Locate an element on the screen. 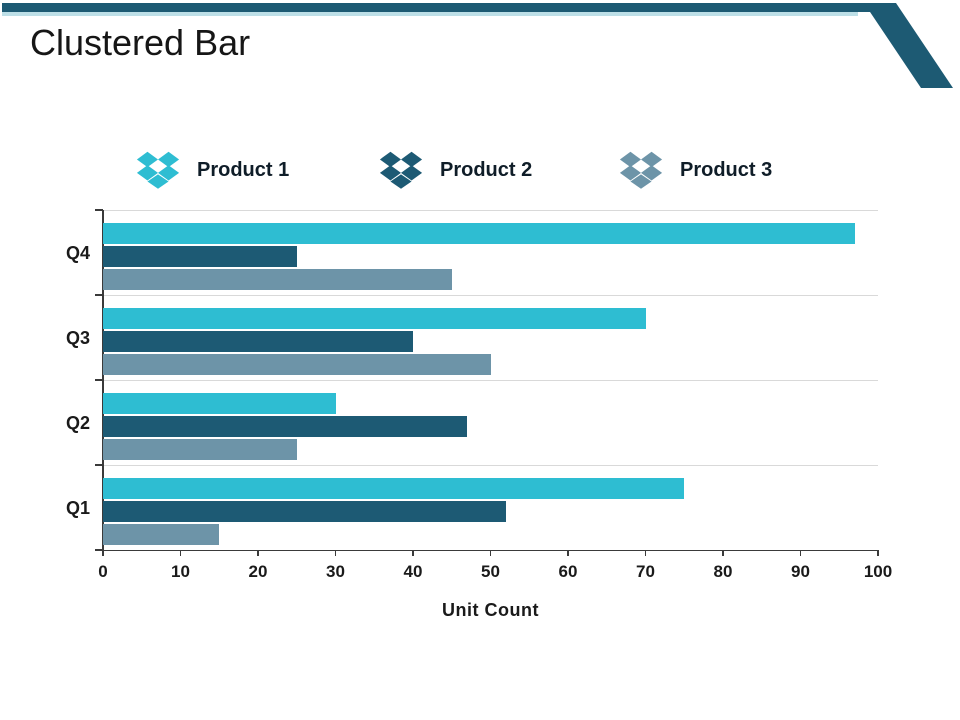 The height and width of the screenshot is (720, 960). header-decoration is located at coordinates (477, 45).